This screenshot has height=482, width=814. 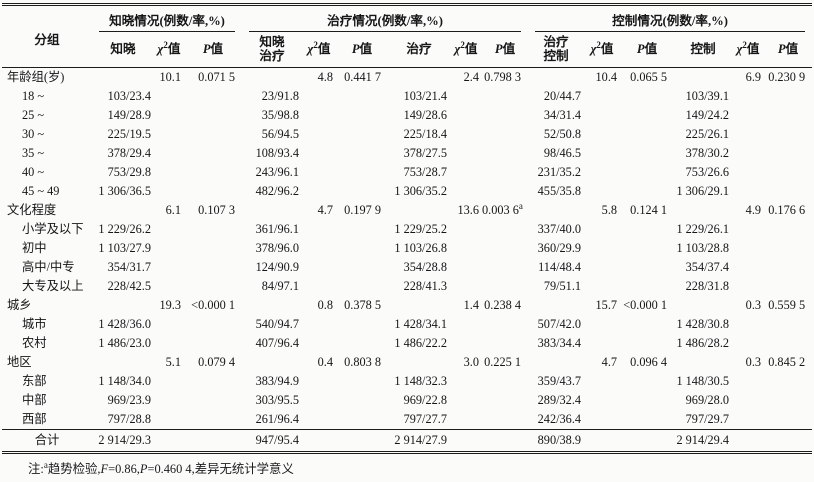 What do you see at coordinates (161, 468) in the screenshot?
I see `footnote: 注:a趋势检验,F=0.86,P=0.460 4,差异无统计学意义` at bounding box center [161, 468].